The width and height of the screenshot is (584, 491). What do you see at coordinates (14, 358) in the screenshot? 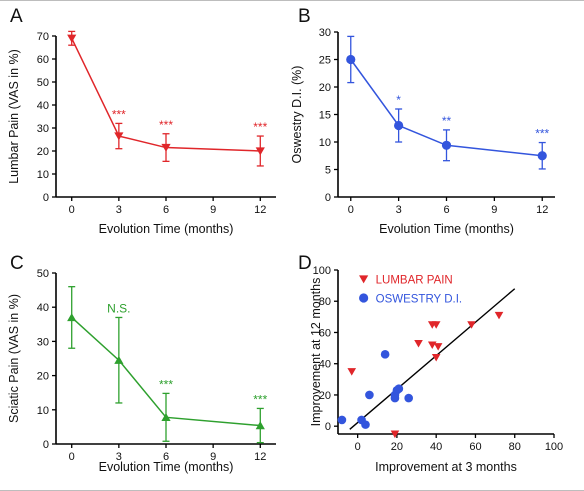
I see `y-axis-label: Sciatic Pain (VAS in %)` at bounding box center [14, 358].